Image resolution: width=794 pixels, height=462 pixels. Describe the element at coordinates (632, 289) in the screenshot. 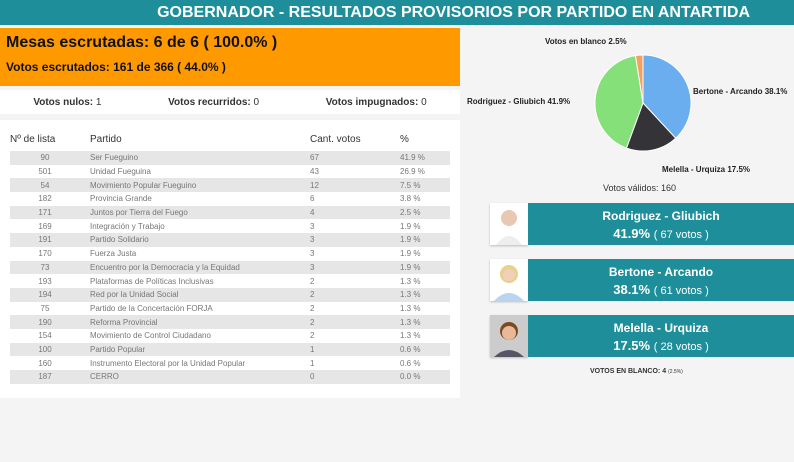

I see `candidate-pct: 38.1%` at that location.